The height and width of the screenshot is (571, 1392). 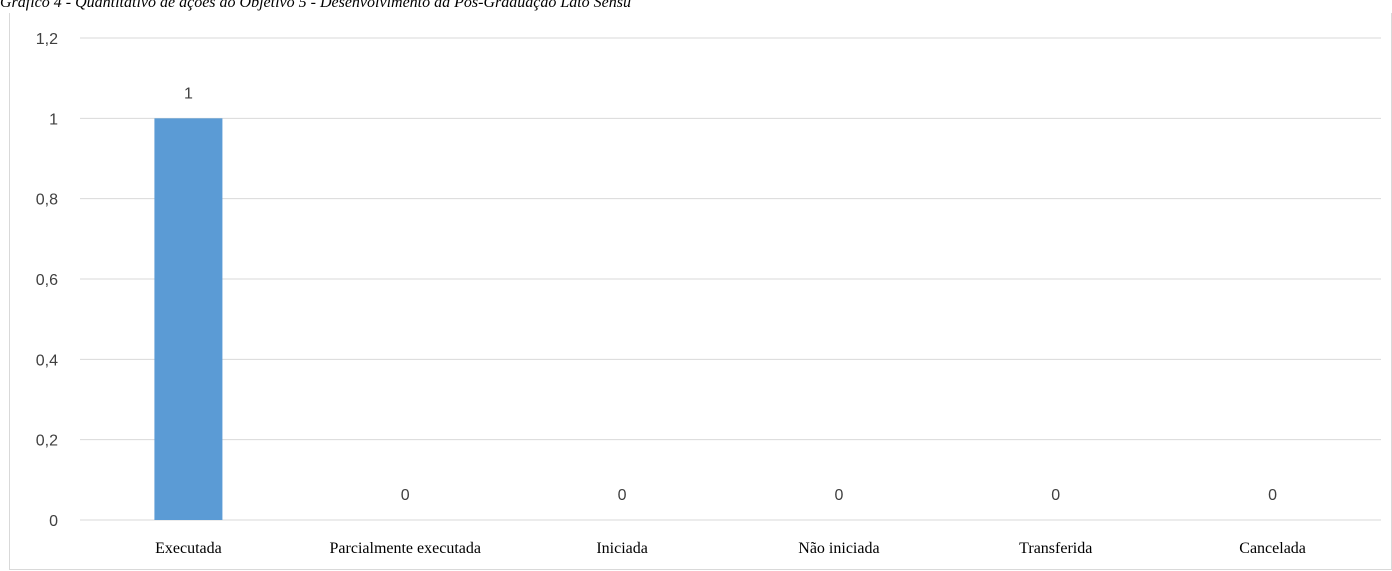 What do you see at coordinates (622, 548) in the screenshot?
I see `x-category-label: Iniciada` at bounding box center [622, 548].